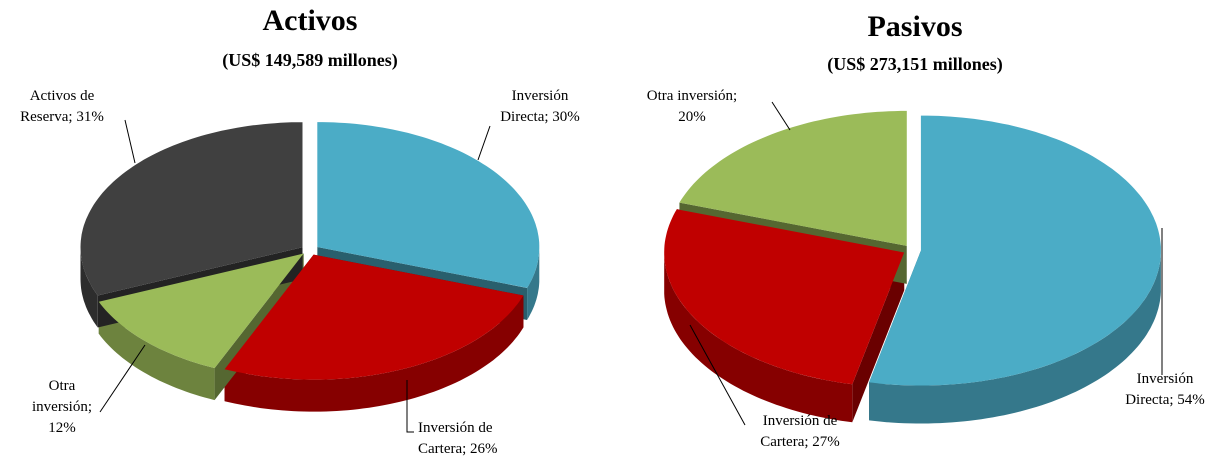 The image size is (1227, 461). What do you see at coordinates (692, 96) in the screenshot?
I see `data-label: Otra inversión;` at bounding box center [692, 96].